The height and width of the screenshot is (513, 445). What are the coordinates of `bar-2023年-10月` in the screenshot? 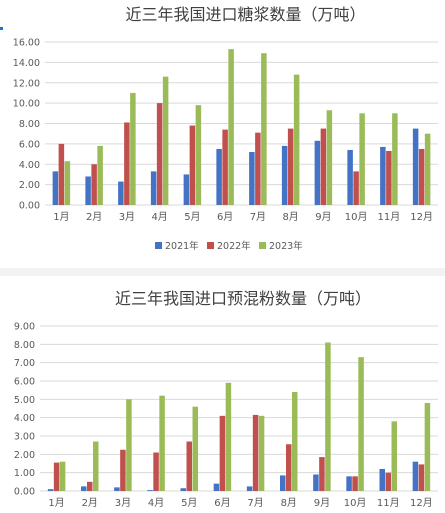 It's located at (361, 424).